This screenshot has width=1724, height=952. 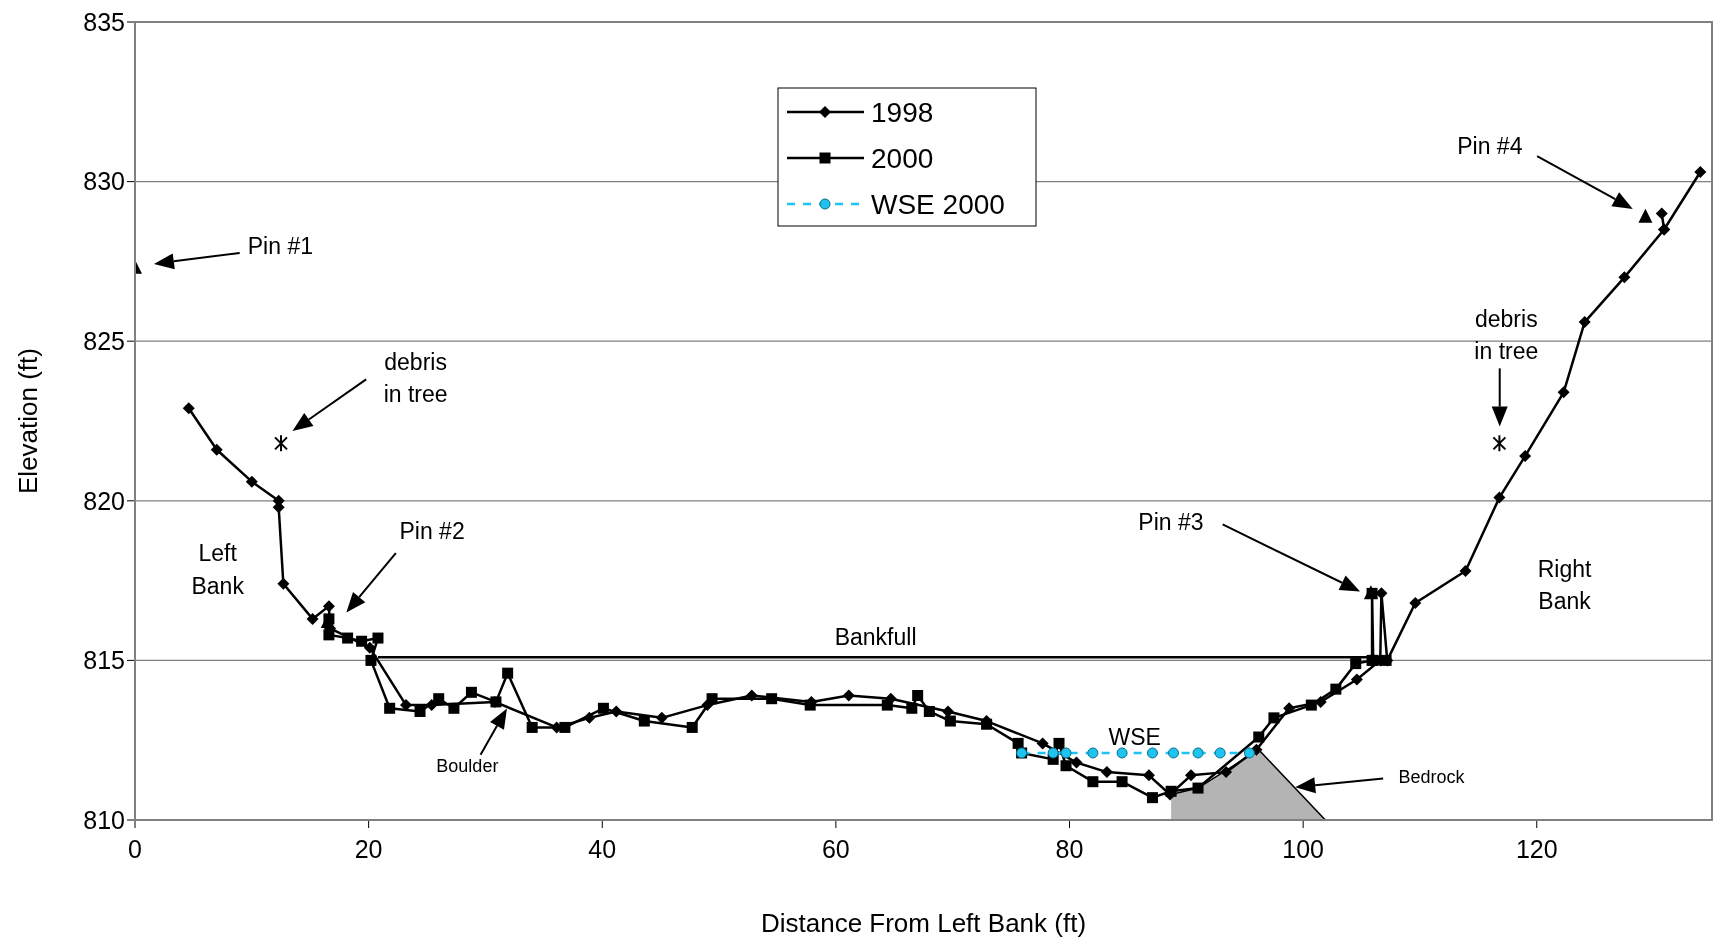 I want to click on x-axis-title: Distance From Left Bank (ft), so click(x=923, y=923).